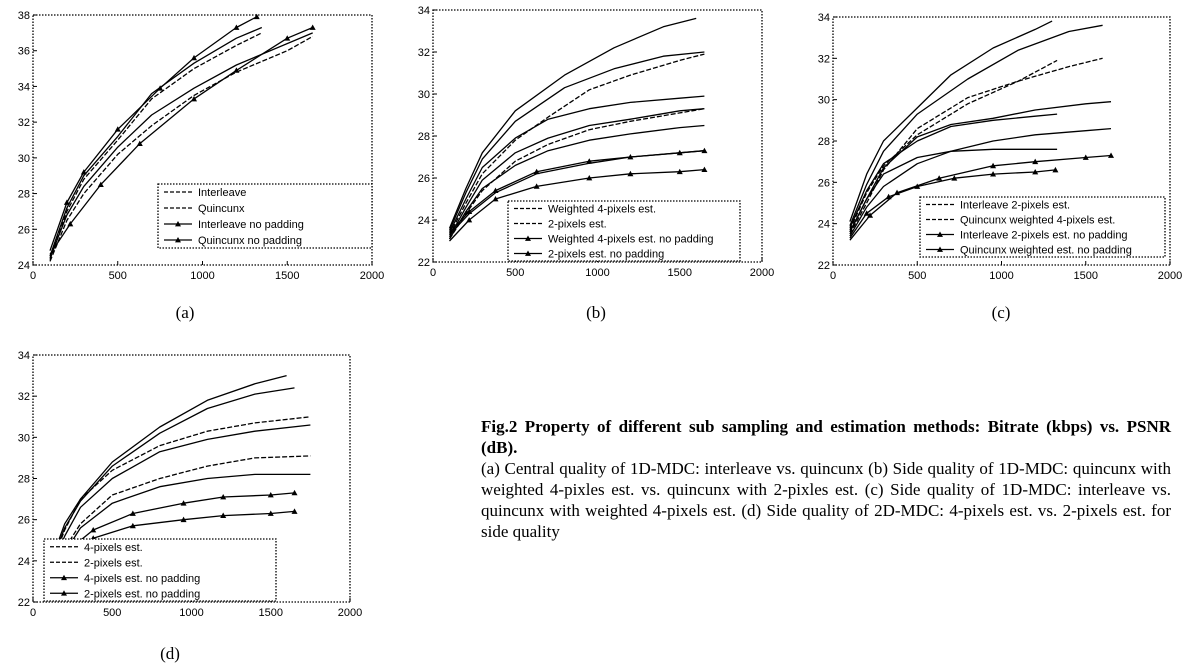 The height and width of the screenshot is (672, 1188). I want to click on chart-b-label: (b), so click(596, 312).